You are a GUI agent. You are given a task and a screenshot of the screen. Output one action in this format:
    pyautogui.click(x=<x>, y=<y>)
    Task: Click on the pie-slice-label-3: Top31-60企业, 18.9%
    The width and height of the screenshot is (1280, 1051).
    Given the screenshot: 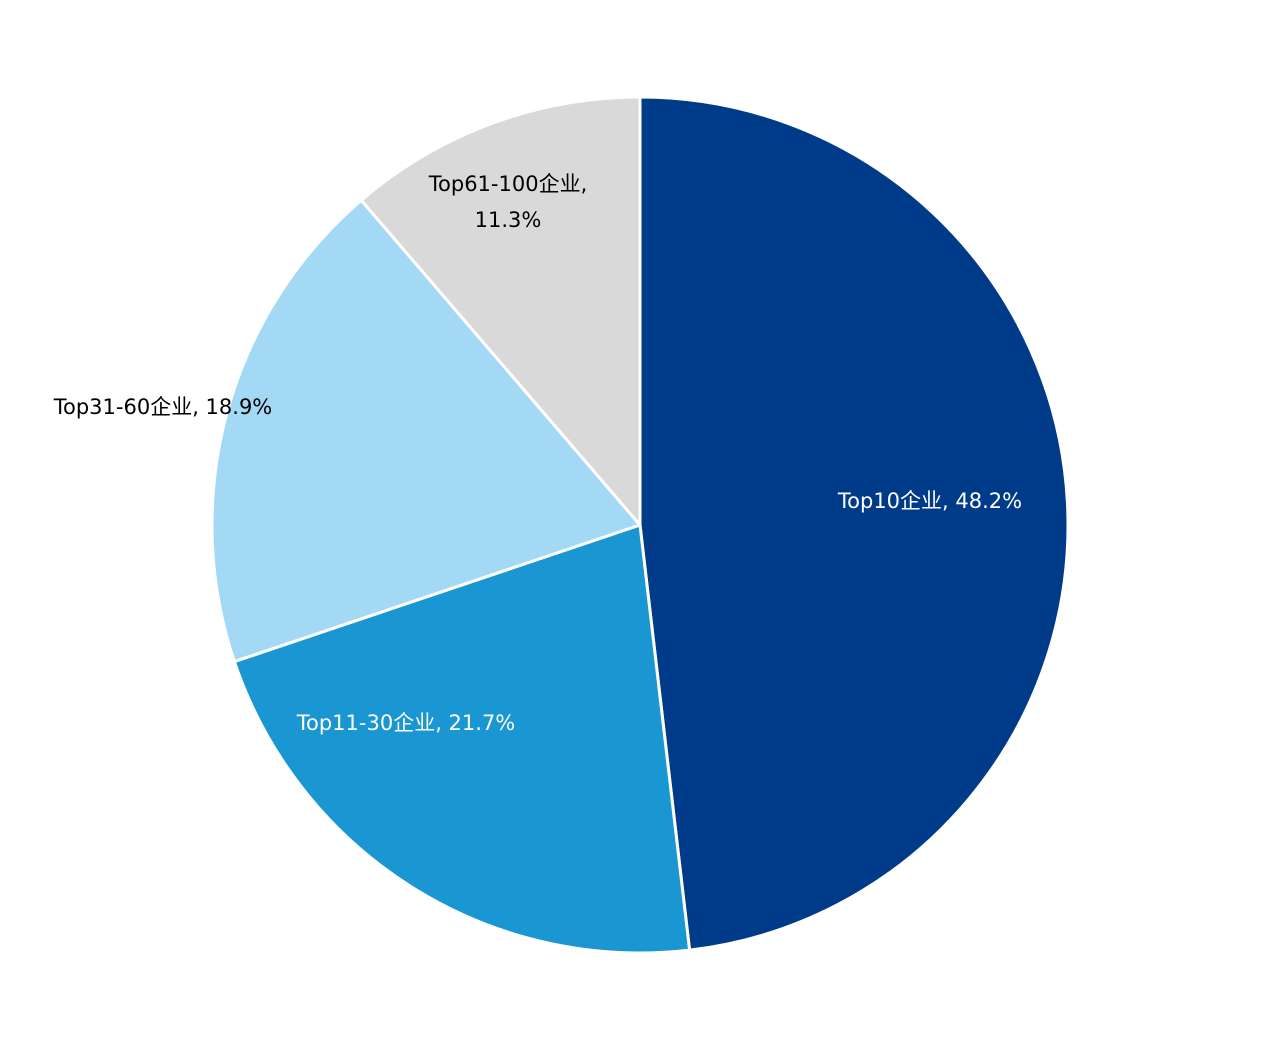 What is the action you would take?
    pyautogui.click(x=163, y=407)
    